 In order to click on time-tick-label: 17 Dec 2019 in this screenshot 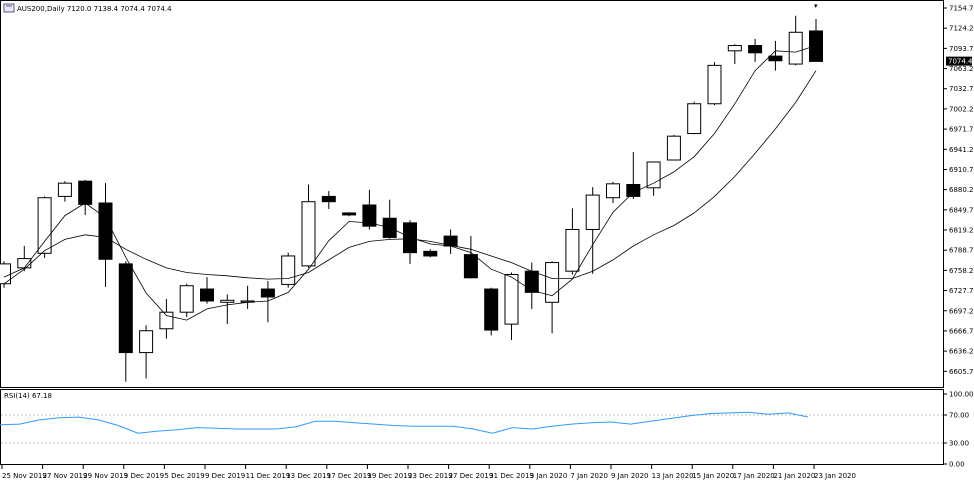, I will do `click(349, 476)`.